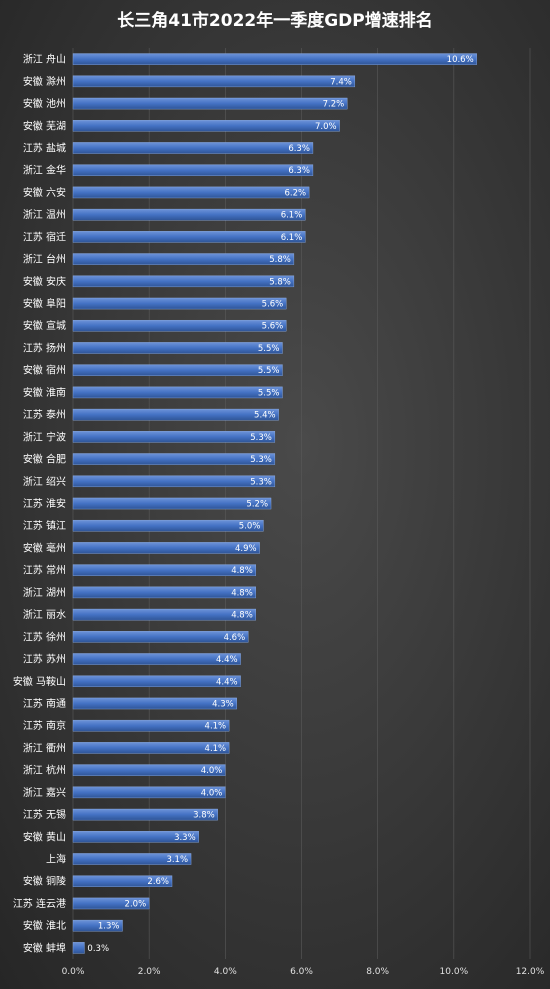 Image resolution: width=550 pixels, height=989 pixels. Describe the element at coordinates (44, 748) in the screenshot. I see `category-label: 浙江 衢州` at that location.